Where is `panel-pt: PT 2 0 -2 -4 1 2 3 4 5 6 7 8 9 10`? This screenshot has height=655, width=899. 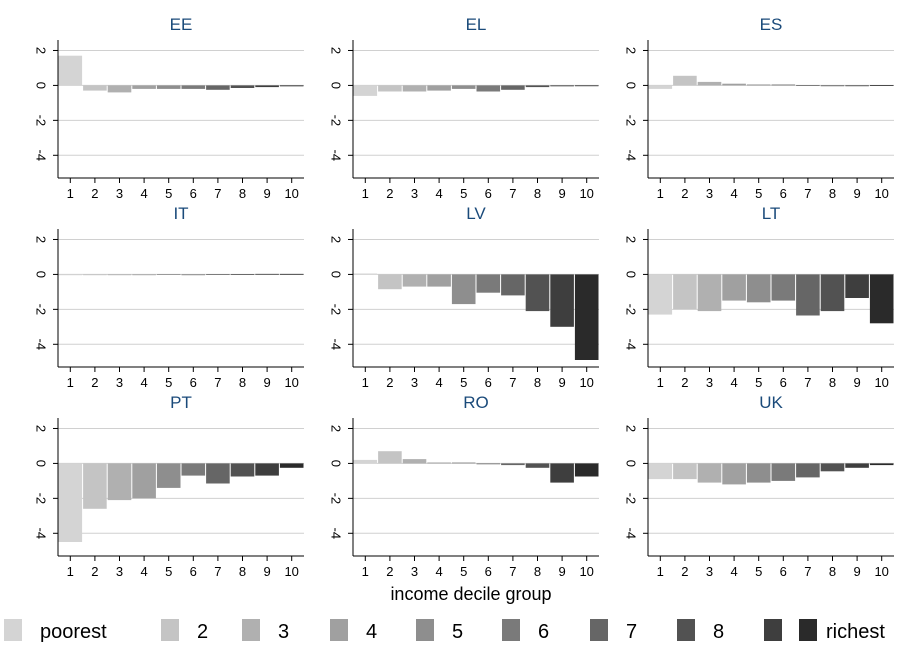 panel-pt: PT 2 0 -2 -4 1 2 3 4 5 6 7 8 9 10 is located at coordinates (169, 486).